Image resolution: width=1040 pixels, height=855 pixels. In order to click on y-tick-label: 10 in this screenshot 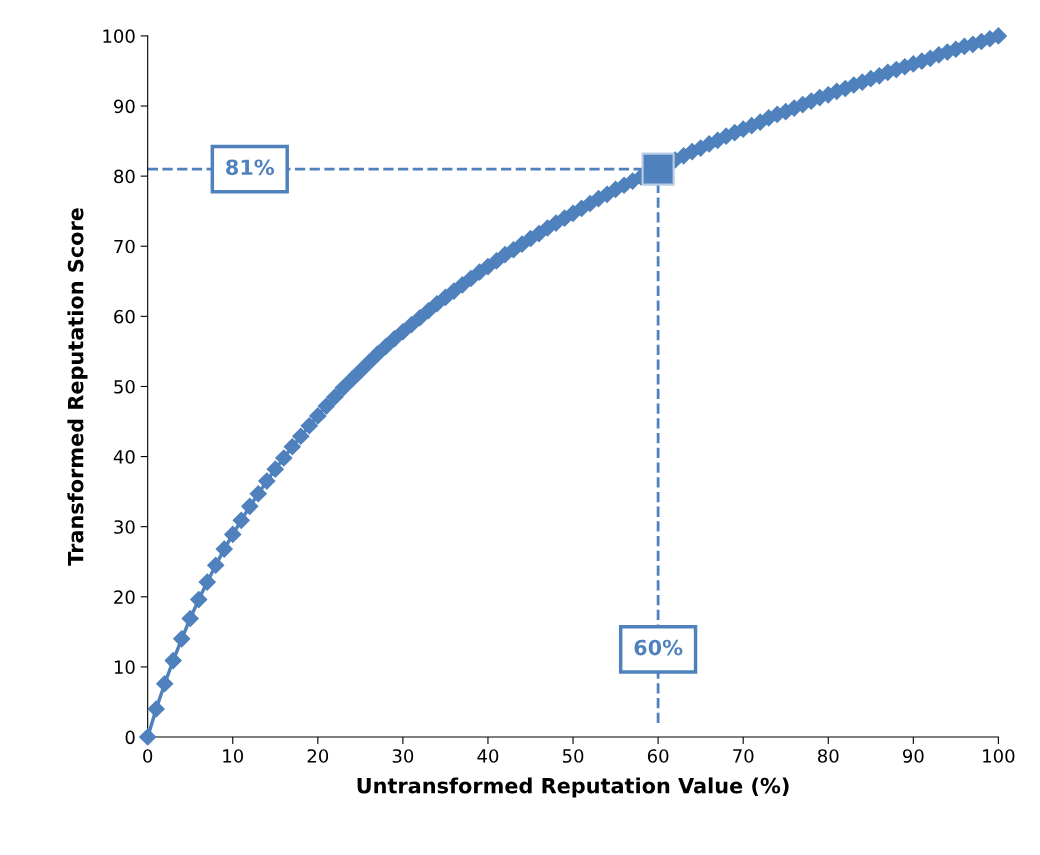, I will do `click(124, 667)`.